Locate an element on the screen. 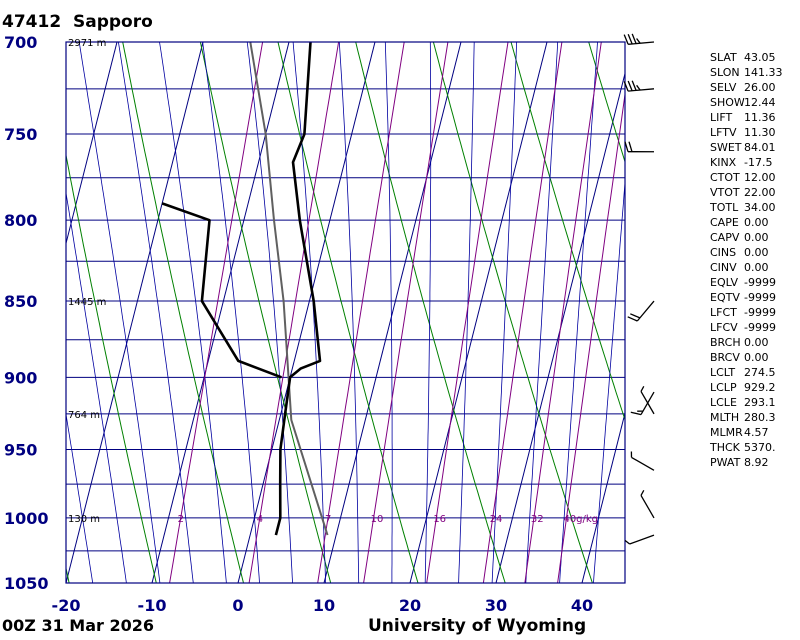  height-label: 2971 m is located at coordinates (87, 43).